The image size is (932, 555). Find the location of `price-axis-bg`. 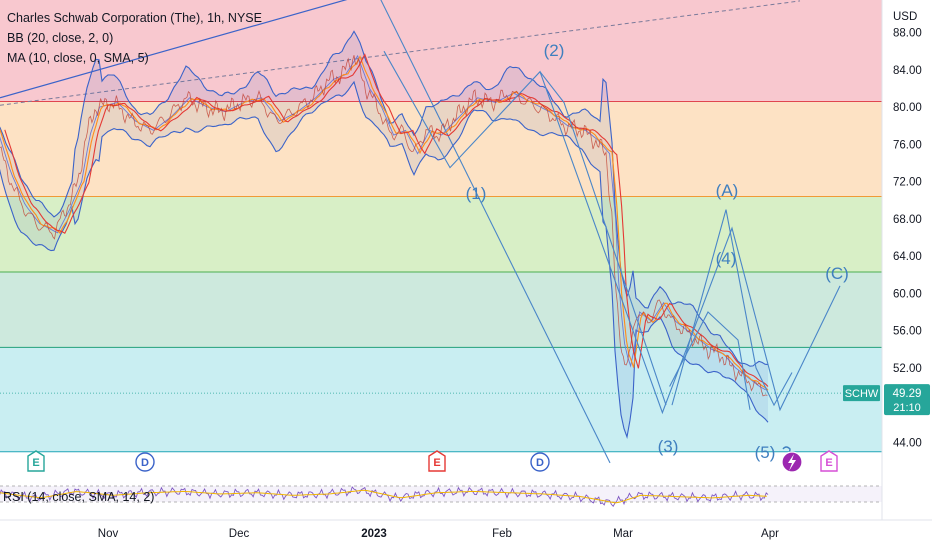

price-axis-bg is located at coordinates (907, 275).